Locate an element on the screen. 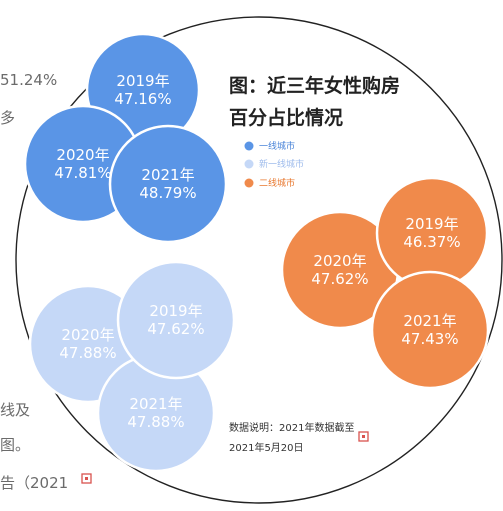 This screenshot has height=511, width=503. legend: 一线城市 新一线城市 二线城市 is located at coordinates (274, 164).